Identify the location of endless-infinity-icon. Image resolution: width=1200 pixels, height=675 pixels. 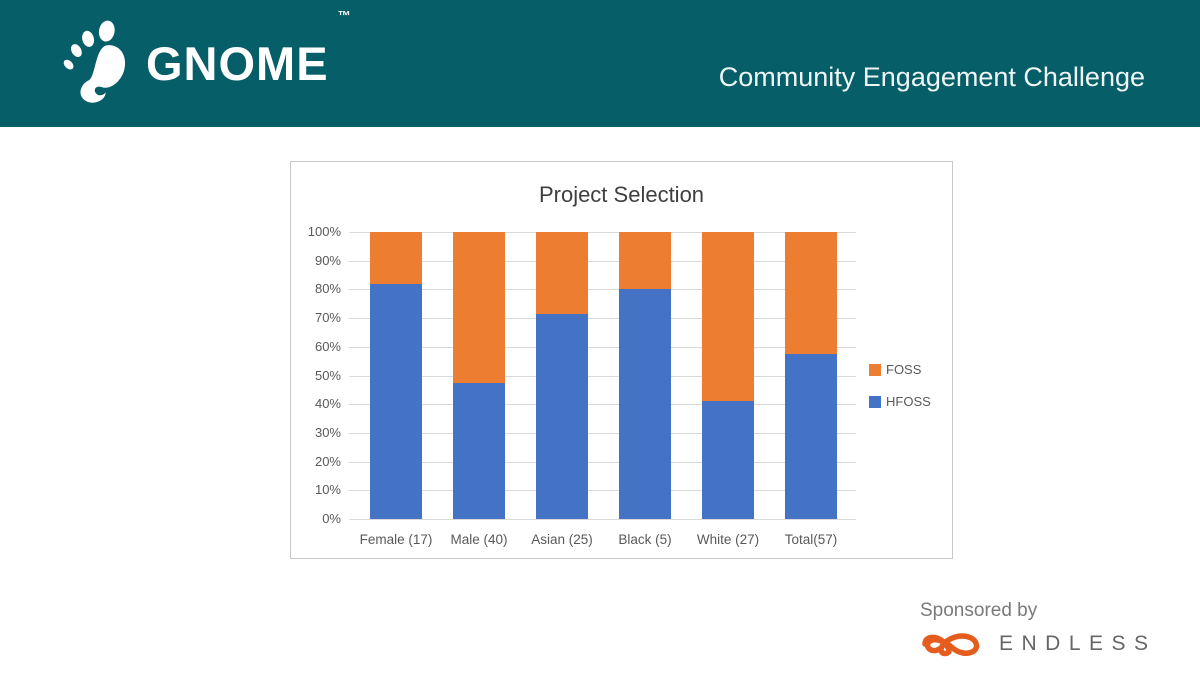
(951, 645).